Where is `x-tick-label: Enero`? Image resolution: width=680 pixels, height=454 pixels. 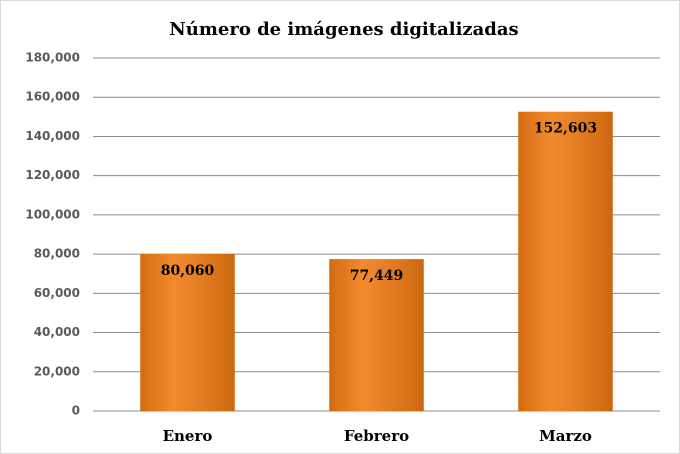
x-tick-label: Enero is located at coordinates (188, 436).